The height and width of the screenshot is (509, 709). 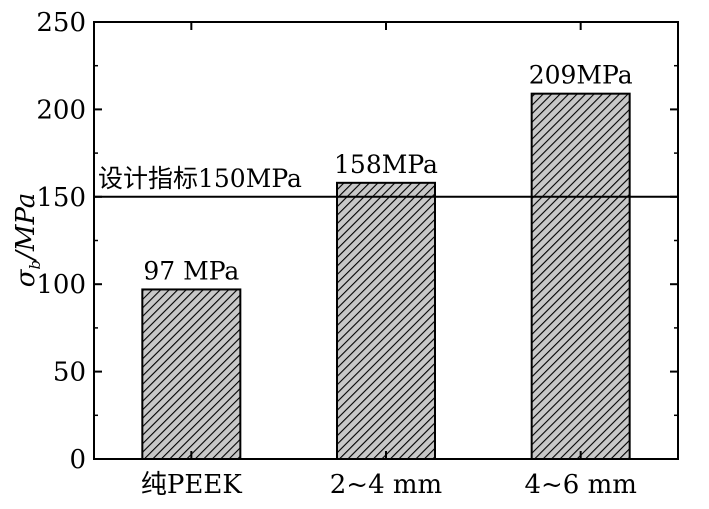 I want to click on y-axis-label: σb/MPa, so click(x=27, y=240).